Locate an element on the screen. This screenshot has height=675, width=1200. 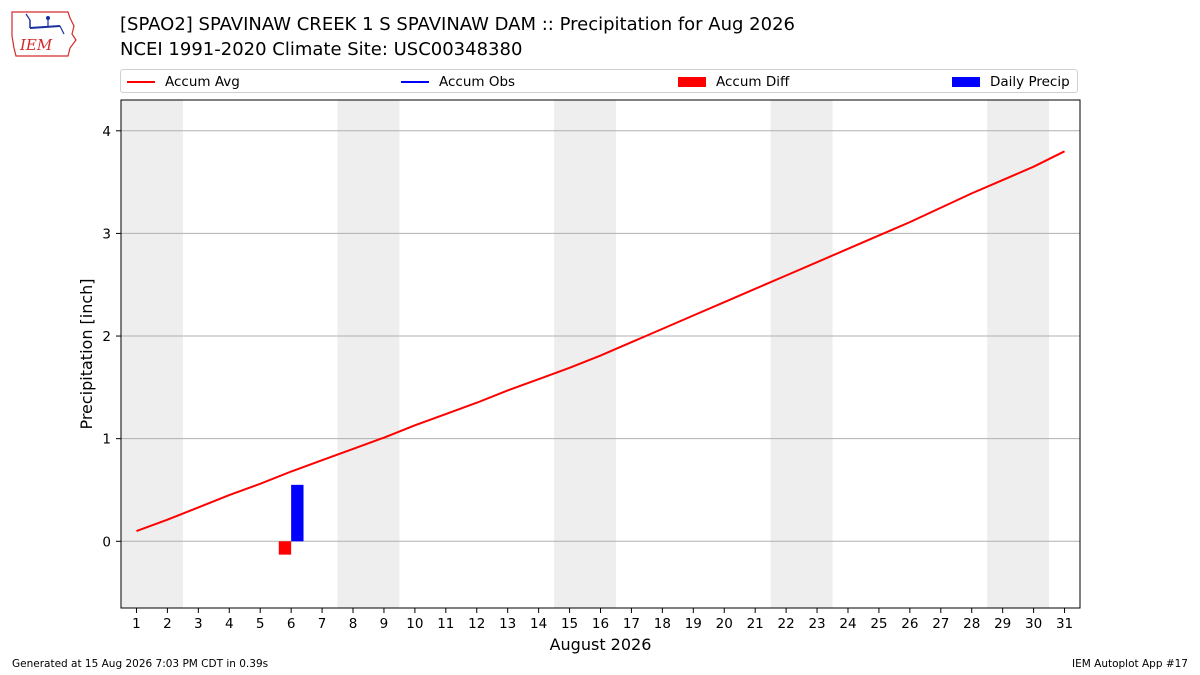
x-axis-label: August 2026 is located at coordinates (601, 644).